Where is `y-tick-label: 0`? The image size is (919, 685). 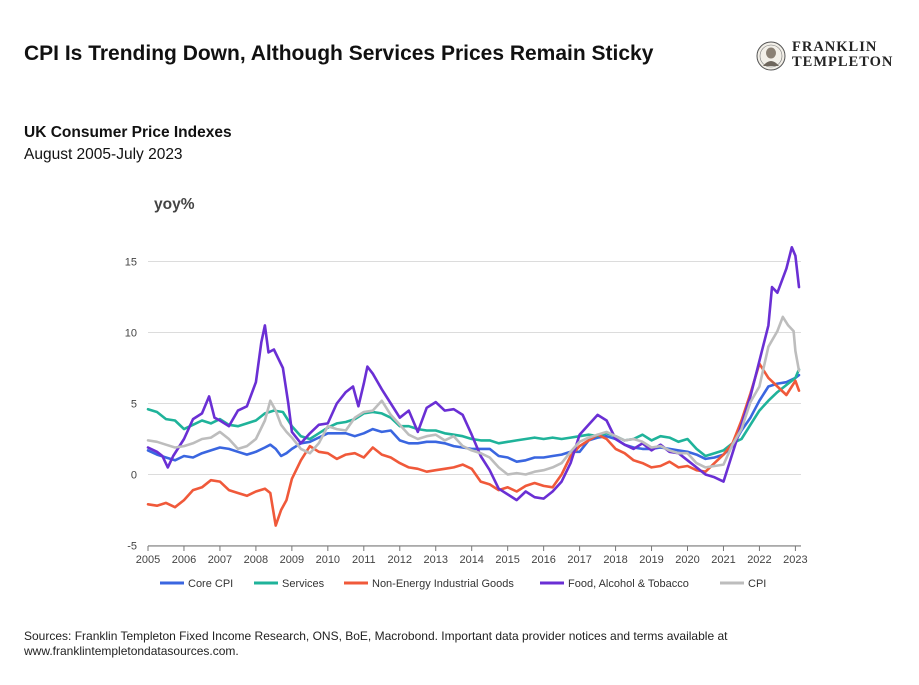
y-tick-label: 0 is located at coordinates (134, 476).